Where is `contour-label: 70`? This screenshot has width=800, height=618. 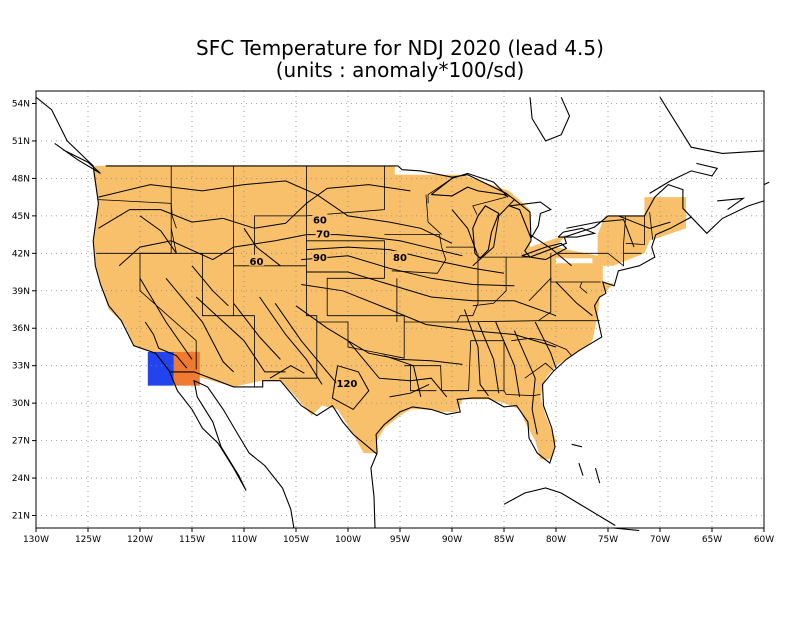
contour-label: 70 is located at coordinates (323, 234).